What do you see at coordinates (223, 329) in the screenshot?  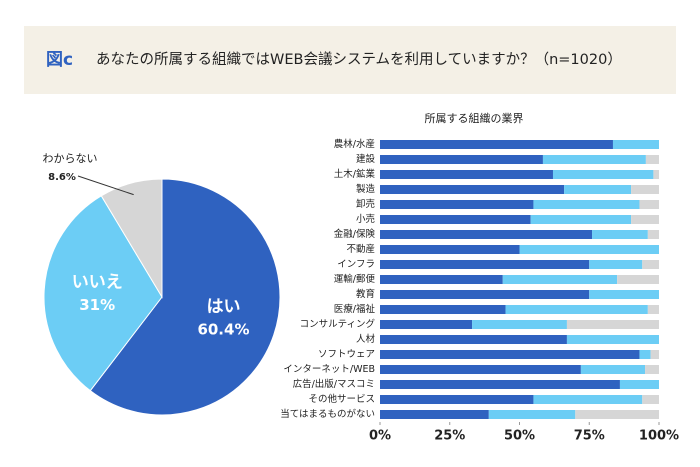 I see `slice-value: 60.4%` at bounding box center [223, 329].